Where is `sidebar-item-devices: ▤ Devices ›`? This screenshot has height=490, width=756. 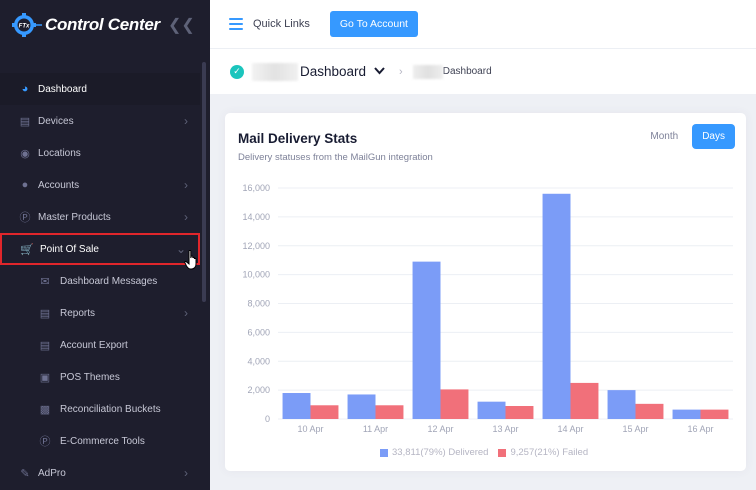
sidebar-item-devices: ▤ Devices › is located at coordinates (100, 121).